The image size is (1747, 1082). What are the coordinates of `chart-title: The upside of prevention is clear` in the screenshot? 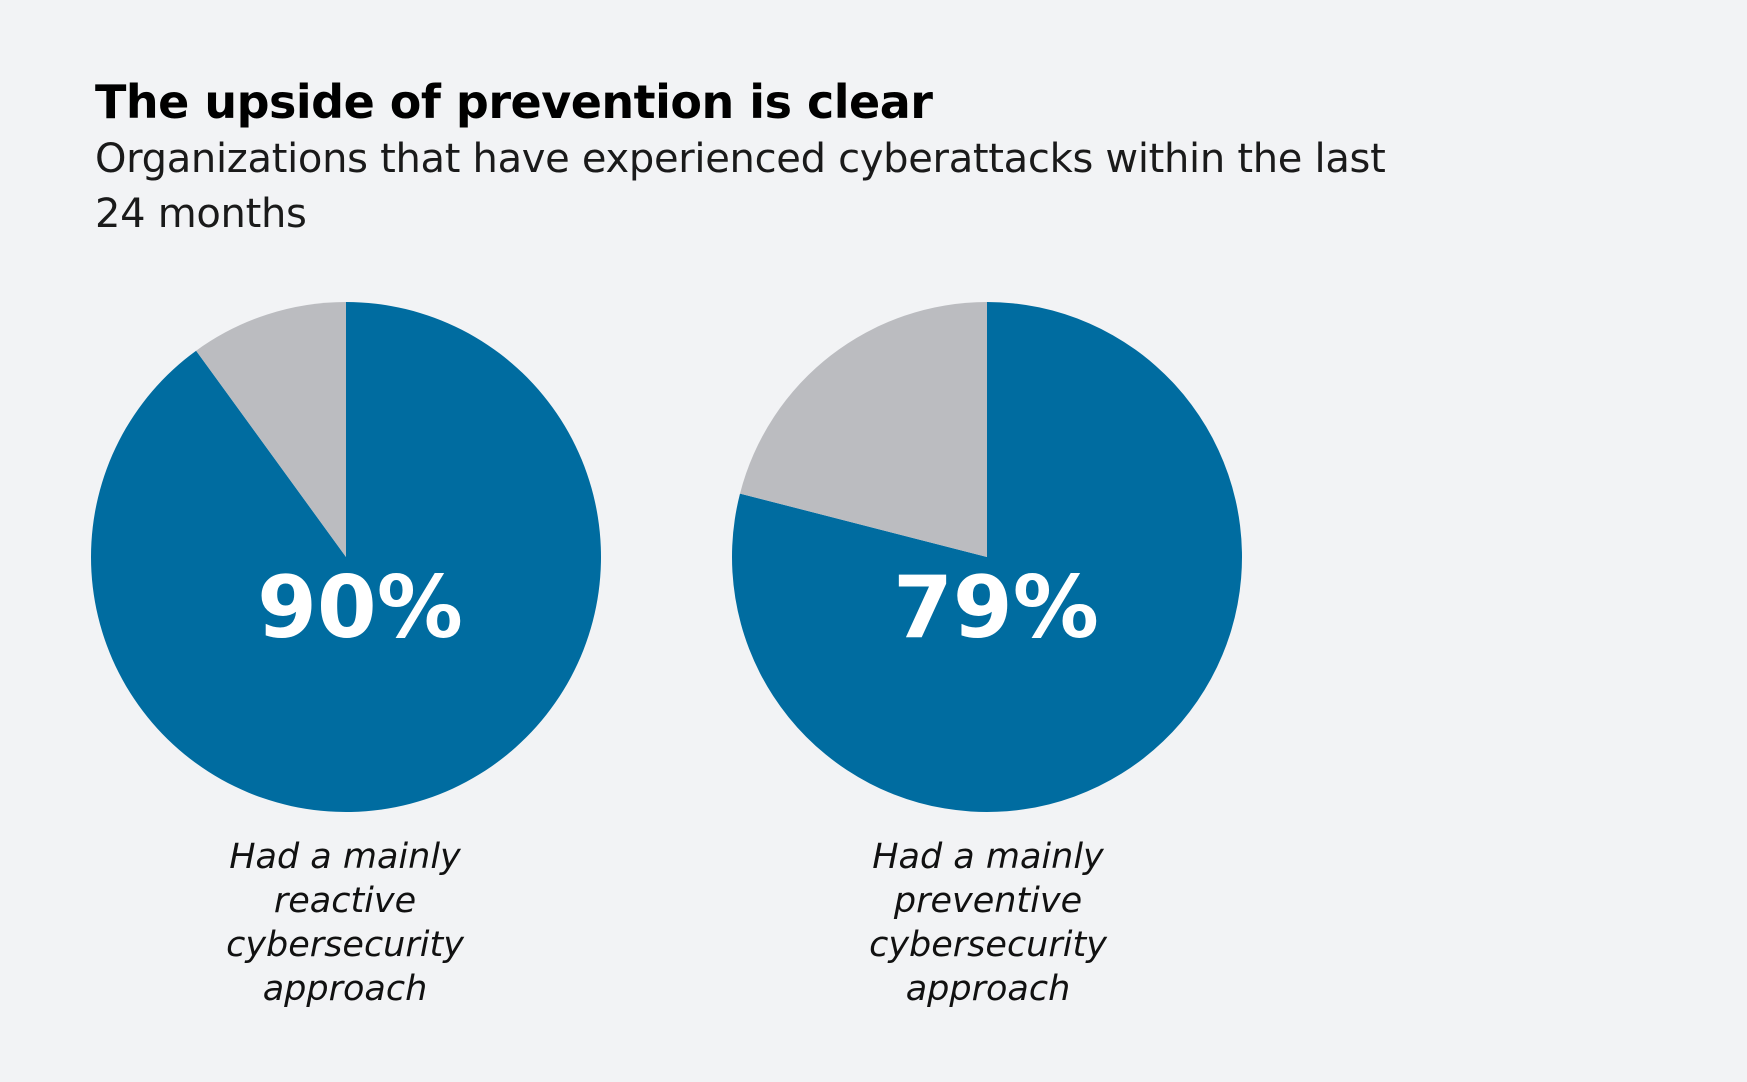 It's located at (514, 102).